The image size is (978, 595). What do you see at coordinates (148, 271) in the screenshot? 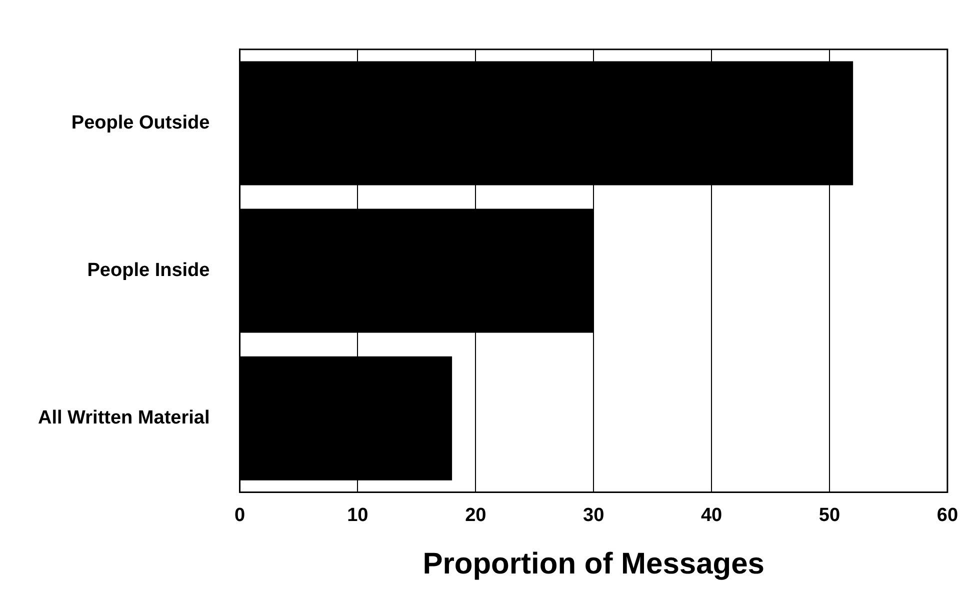
I see `y-tick-label: People Inside` at bounding box center [148, 271].